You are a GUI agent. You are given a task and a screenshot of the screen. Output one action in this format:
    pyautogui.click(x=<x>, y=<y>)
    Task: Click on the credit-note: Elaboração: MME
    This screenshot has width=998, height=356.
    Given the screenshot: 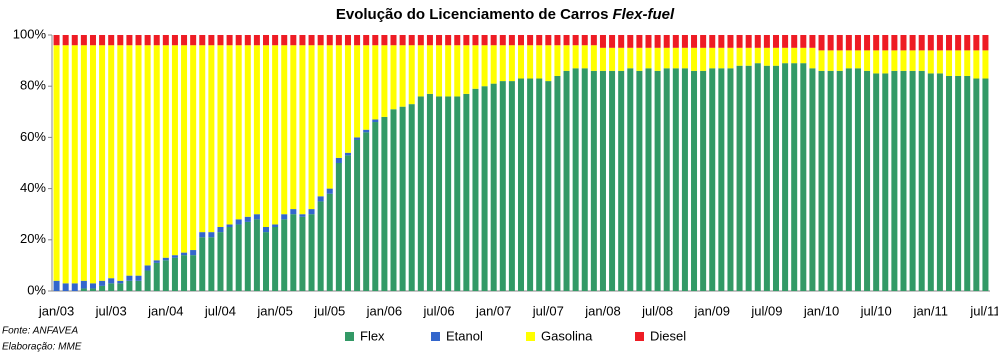 What is the action you would take?
    pyautogui.click(x=42, y=347)
    